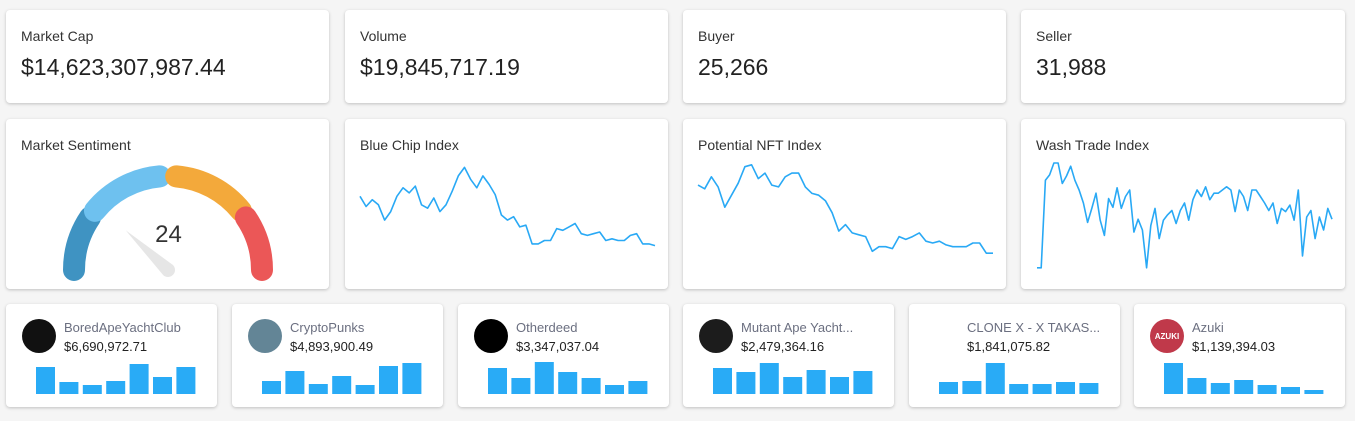 The image size is (1355, 421). I want to click on wash-trade-index-card: Wash Trade Index, so click(1183, 204).